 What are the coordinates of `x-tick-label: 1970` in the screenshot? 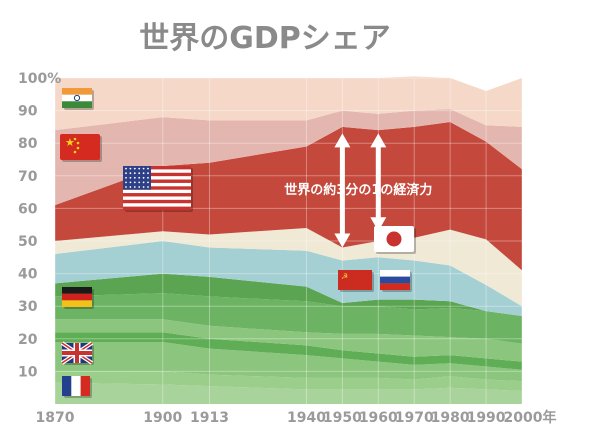 It's located at (414, 418).